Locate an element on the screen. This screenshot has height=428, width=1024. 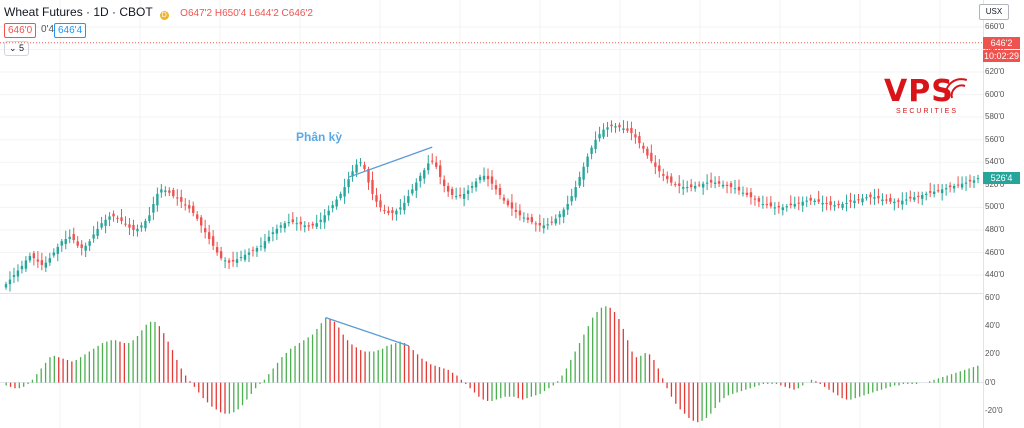
price-tick-label: 500'0 is located at coordinates (995, 207).